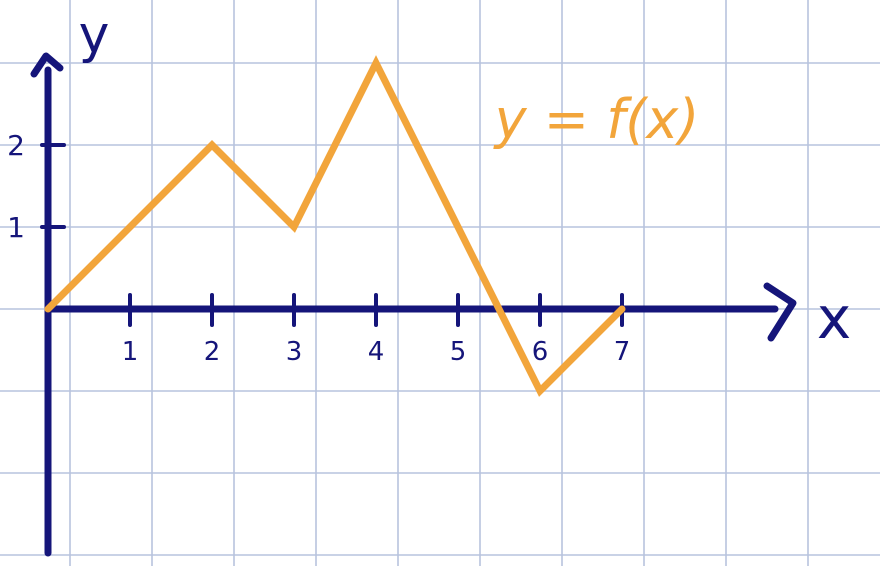 This screenshot has height=566, width=880. Describe the element at coordinates (130, 352) in the screenshot. I see `x-tick-label: 1` at that location.